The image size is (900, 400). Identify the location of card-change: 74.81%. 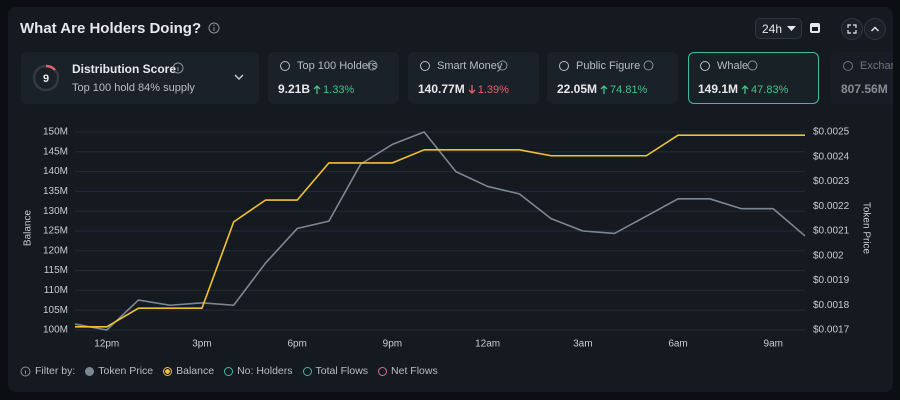
(623, 90).